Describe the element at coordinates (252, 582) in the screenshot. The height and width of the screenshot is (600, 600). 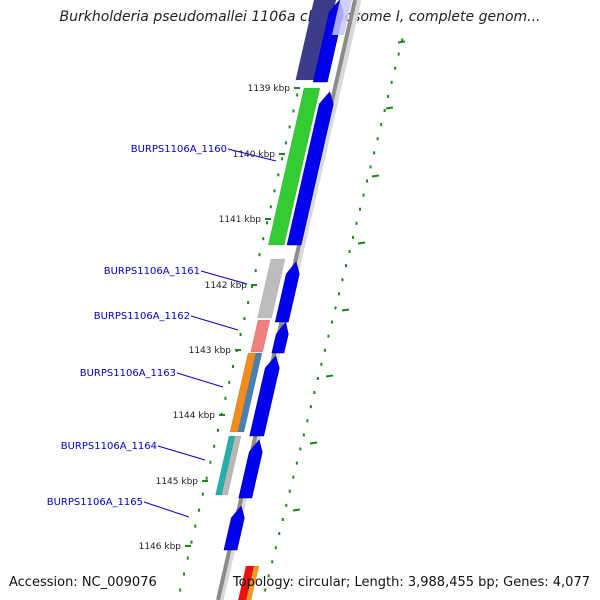
I see `bottom-orange-block` at that location.